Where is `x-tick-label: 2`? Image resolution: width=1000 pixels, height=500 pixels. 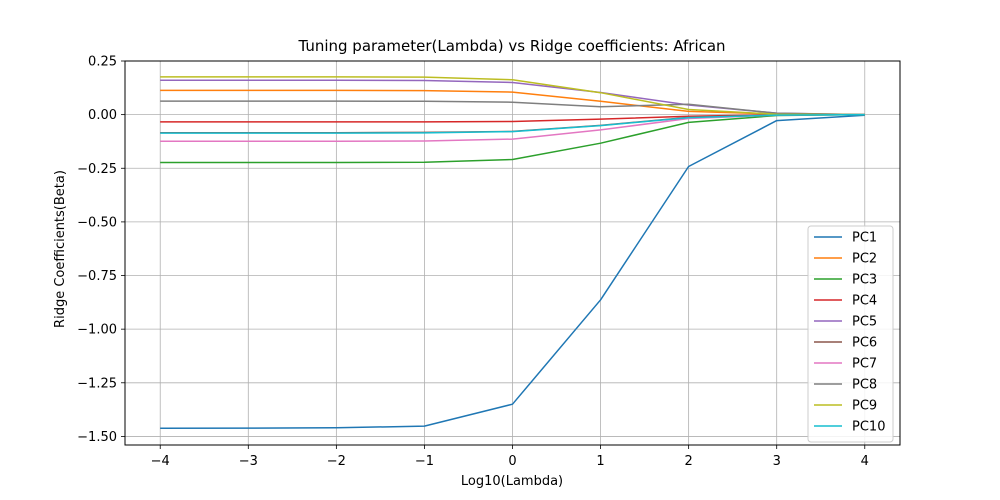
x-tick-label: 2 is located at coordinates (688, 461).